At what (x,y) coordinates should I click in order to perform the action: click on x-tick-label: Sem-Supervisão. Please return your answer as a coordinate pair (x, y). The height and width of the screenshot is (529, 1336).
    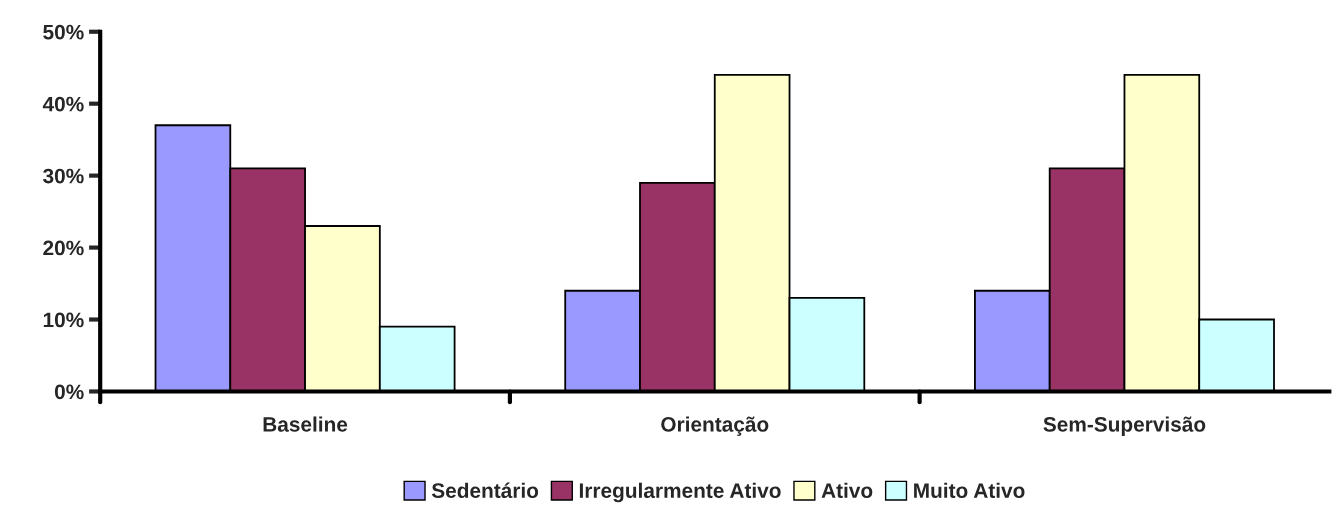
    Looking at the image, I should click on (1124, 426).